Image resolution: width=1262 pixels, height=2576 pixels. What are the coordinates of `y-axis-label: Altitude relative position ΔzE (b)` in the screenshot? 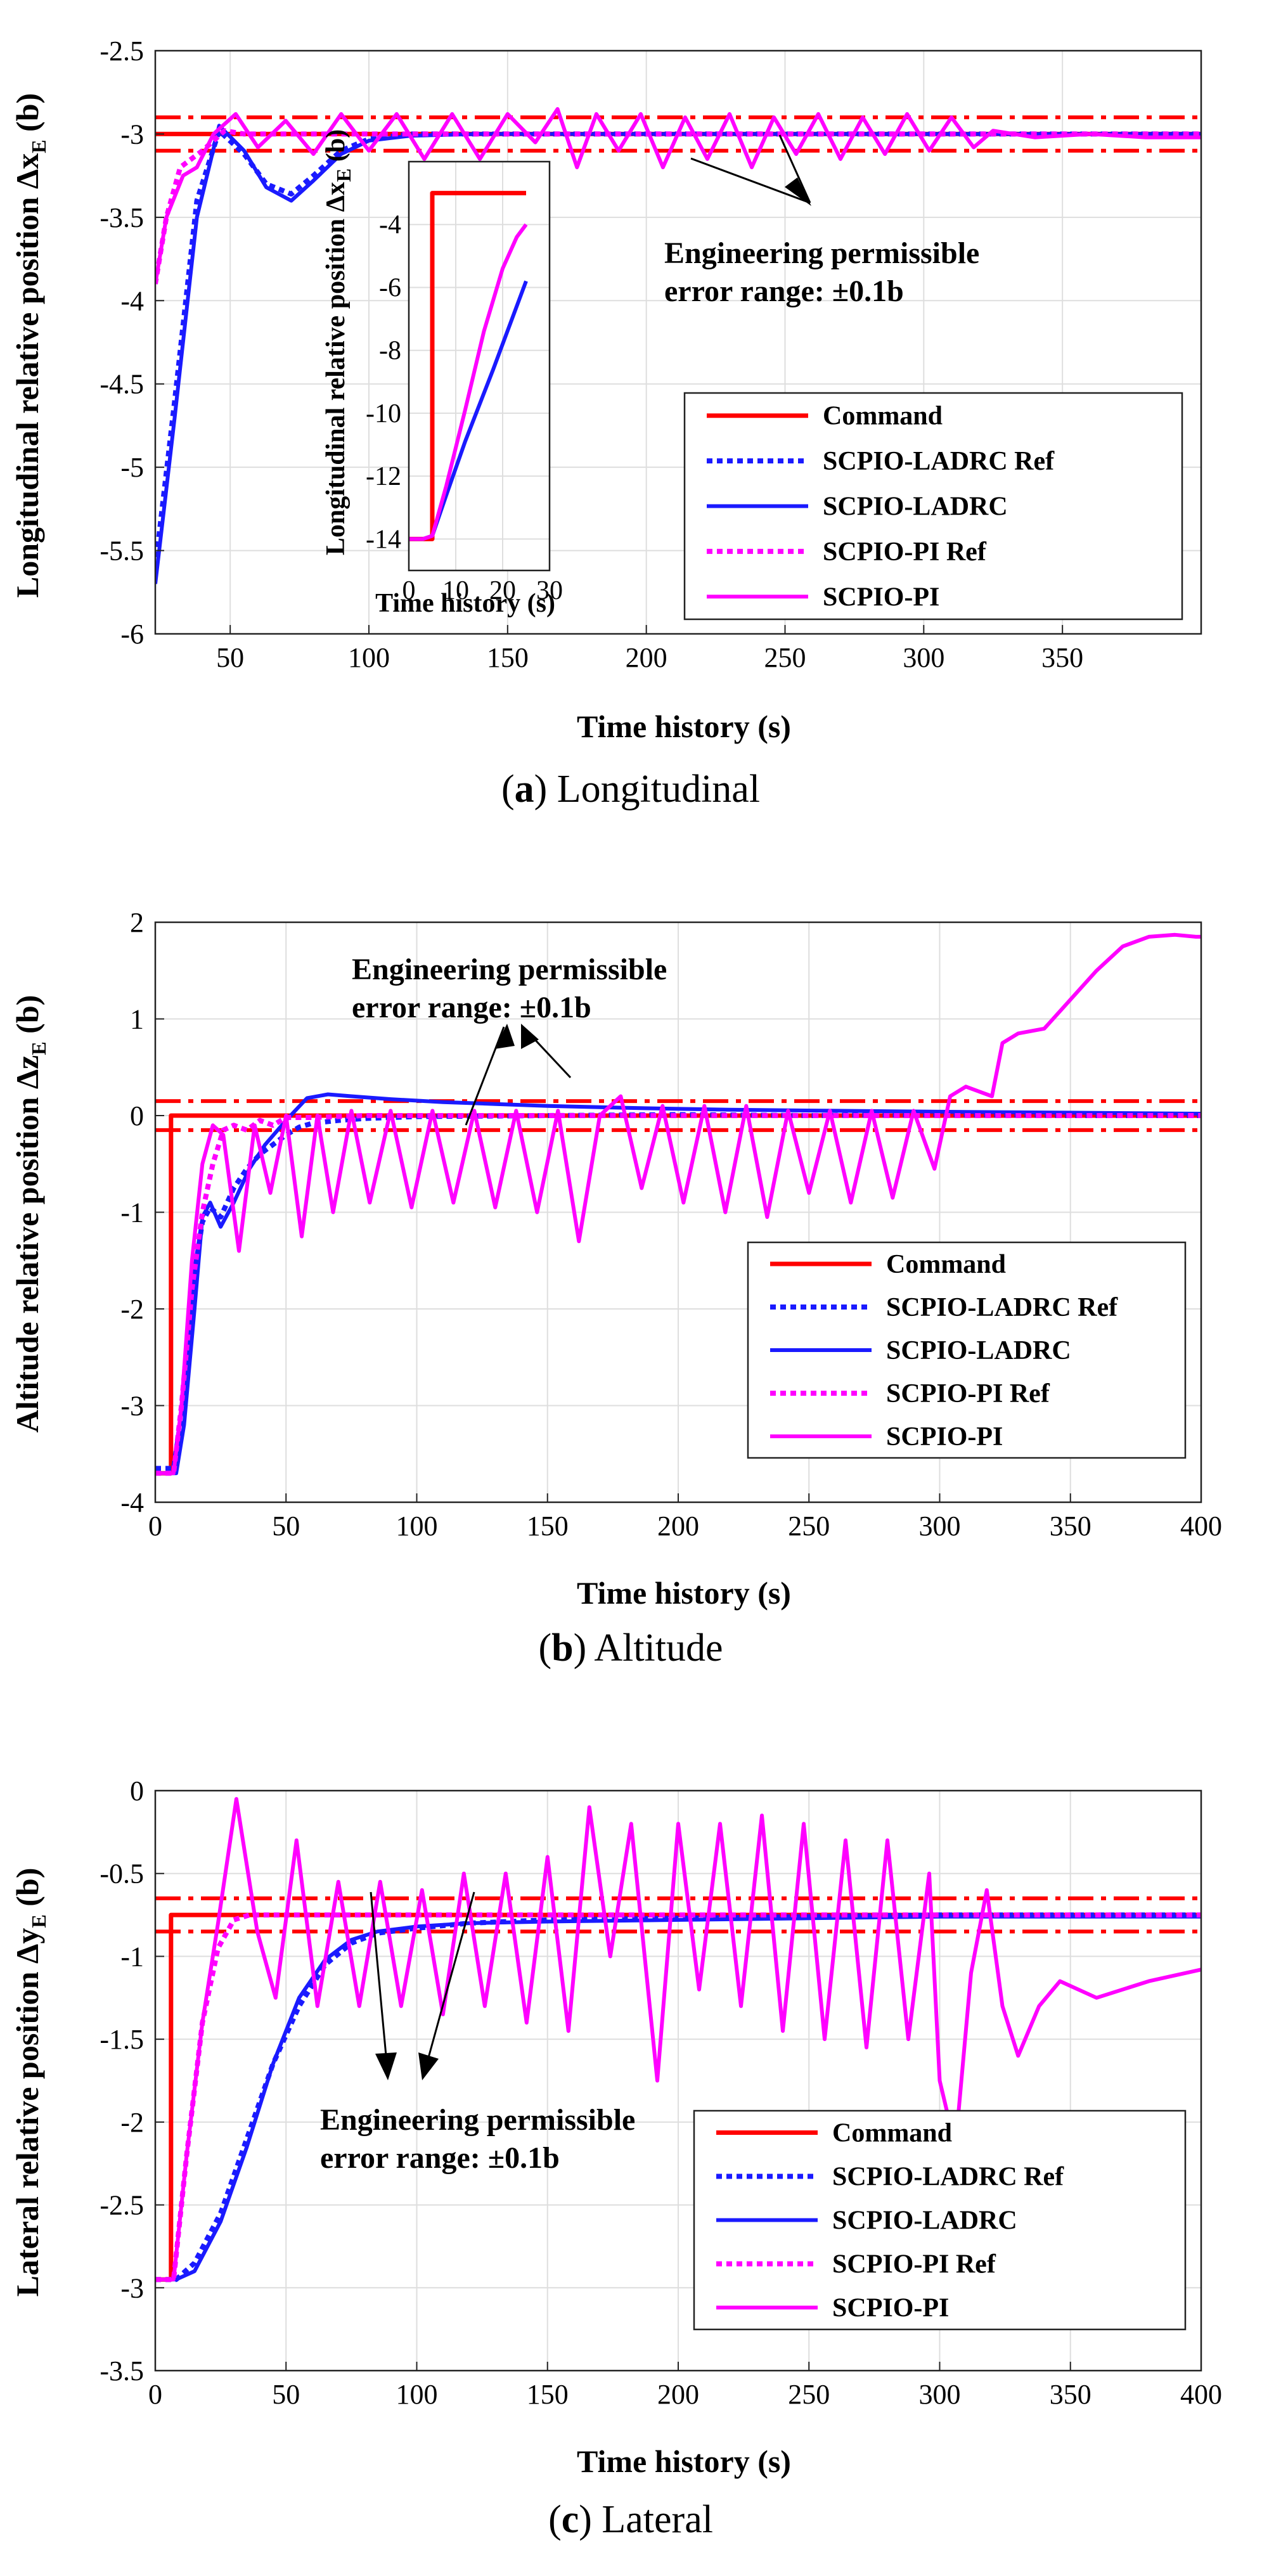 It's located at (30, 1214).